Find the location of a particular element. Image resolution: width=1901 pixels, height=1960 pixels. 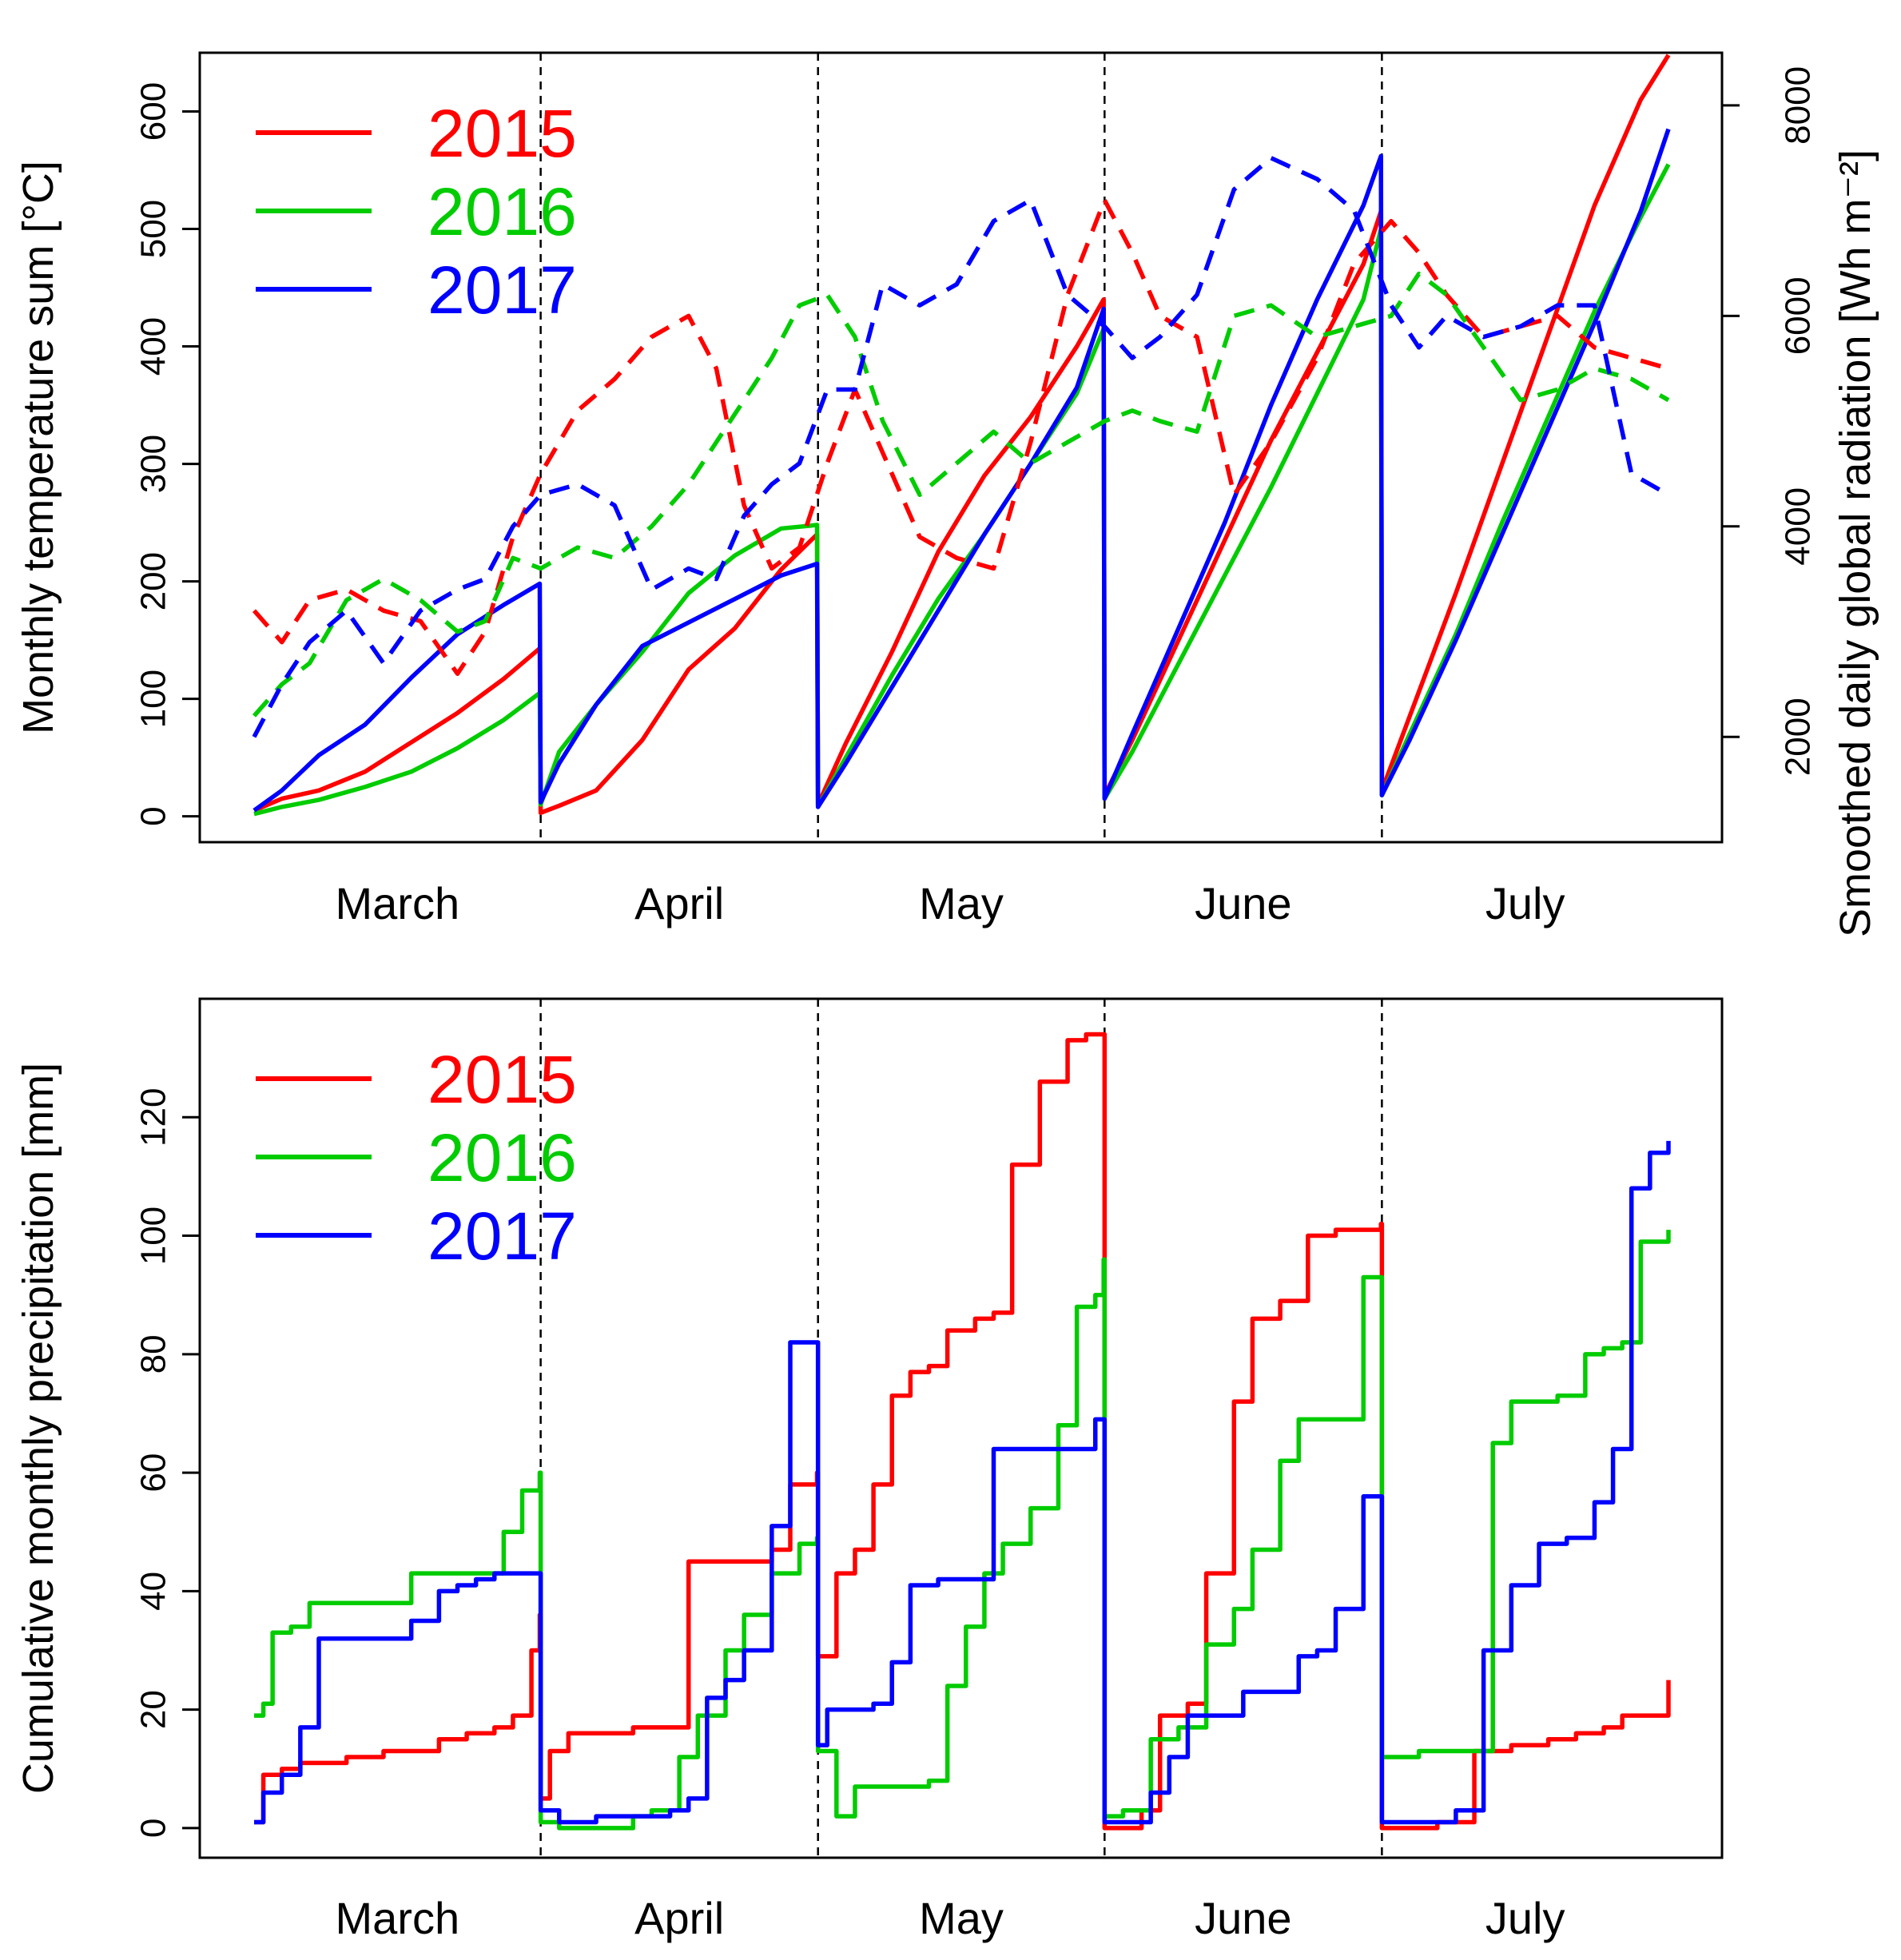

y-right-tick-label: 8000 is located at coordinates (1798, 105).